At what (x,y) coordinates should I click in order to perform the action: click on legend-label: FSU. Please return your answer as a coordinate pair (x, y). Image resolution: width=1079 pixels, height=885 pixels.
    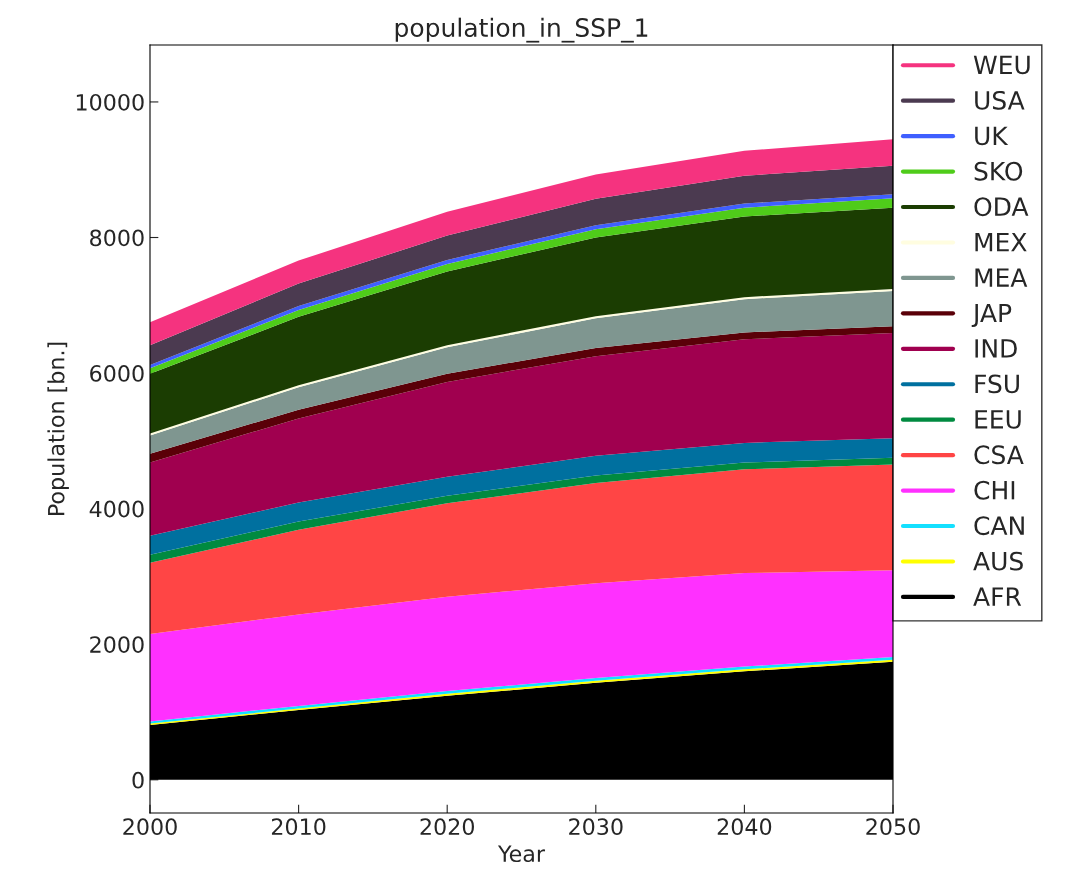
    Looking at the image, I should click on (997, 384).